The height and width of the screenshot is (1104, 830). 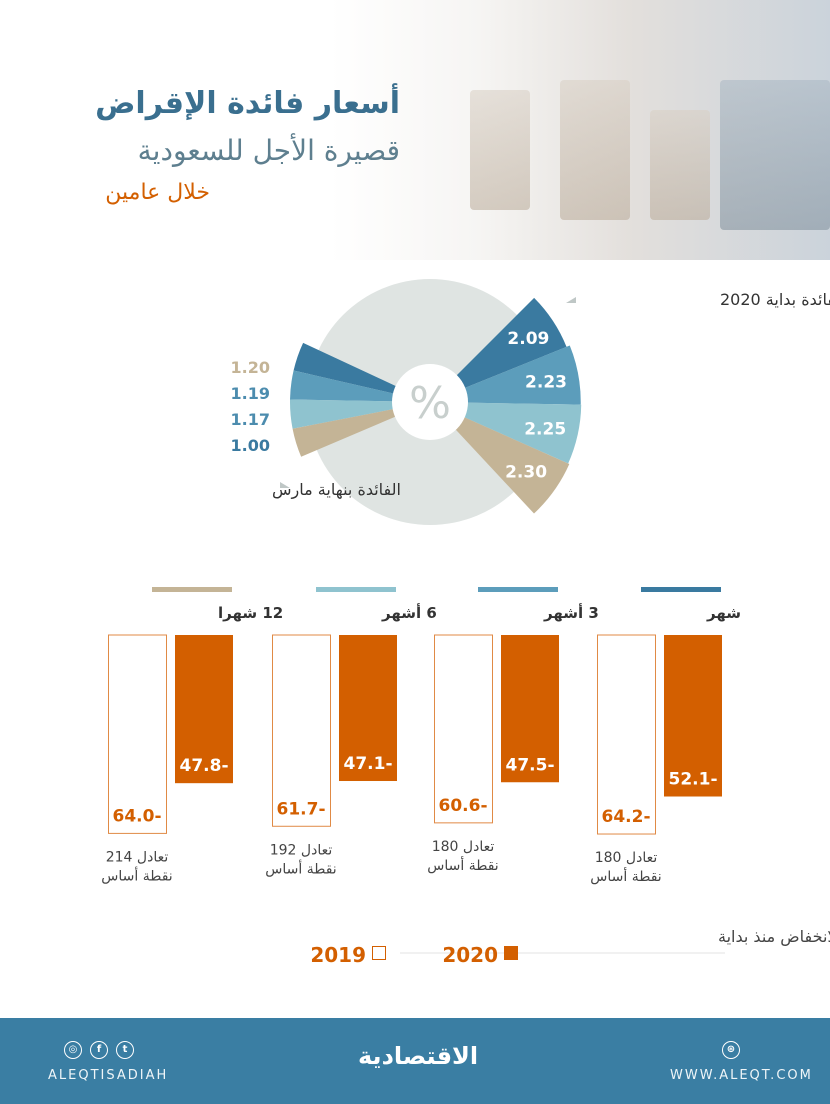 I want to click on facebook-icon: f, so click(x=99, y=1050).